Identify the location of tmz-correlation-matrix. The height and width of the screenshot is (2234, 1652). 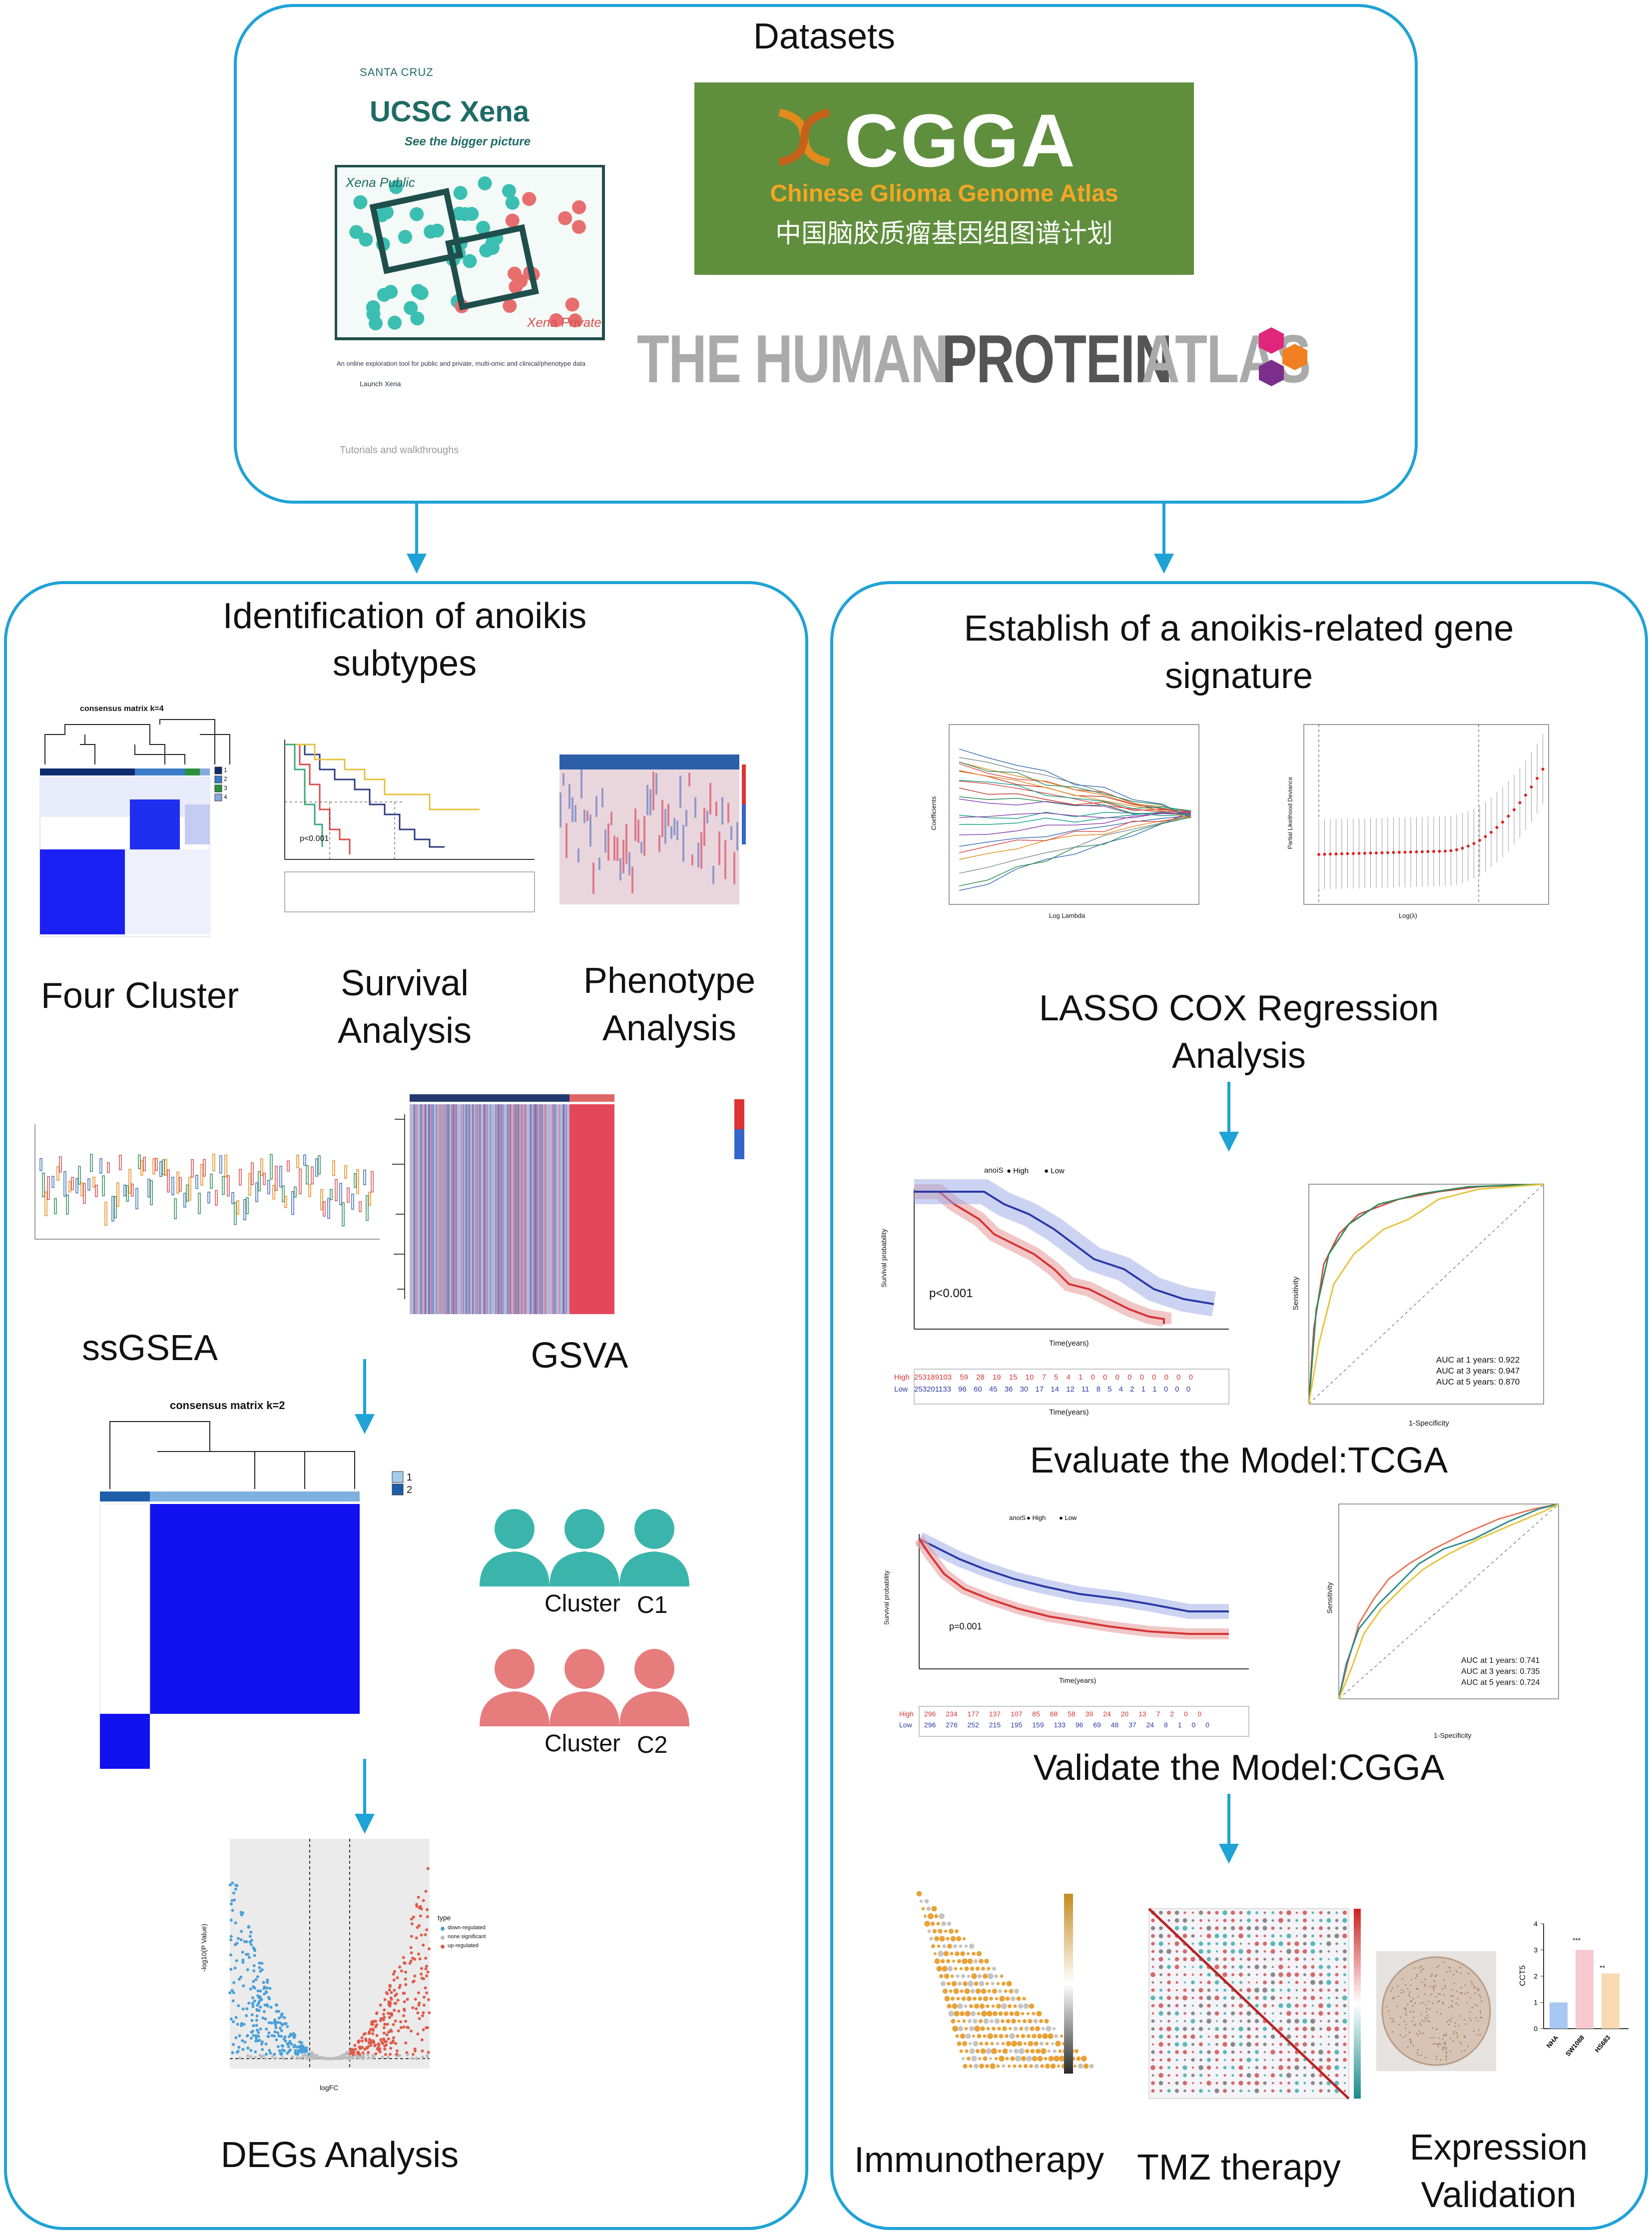
(1239, 1989).